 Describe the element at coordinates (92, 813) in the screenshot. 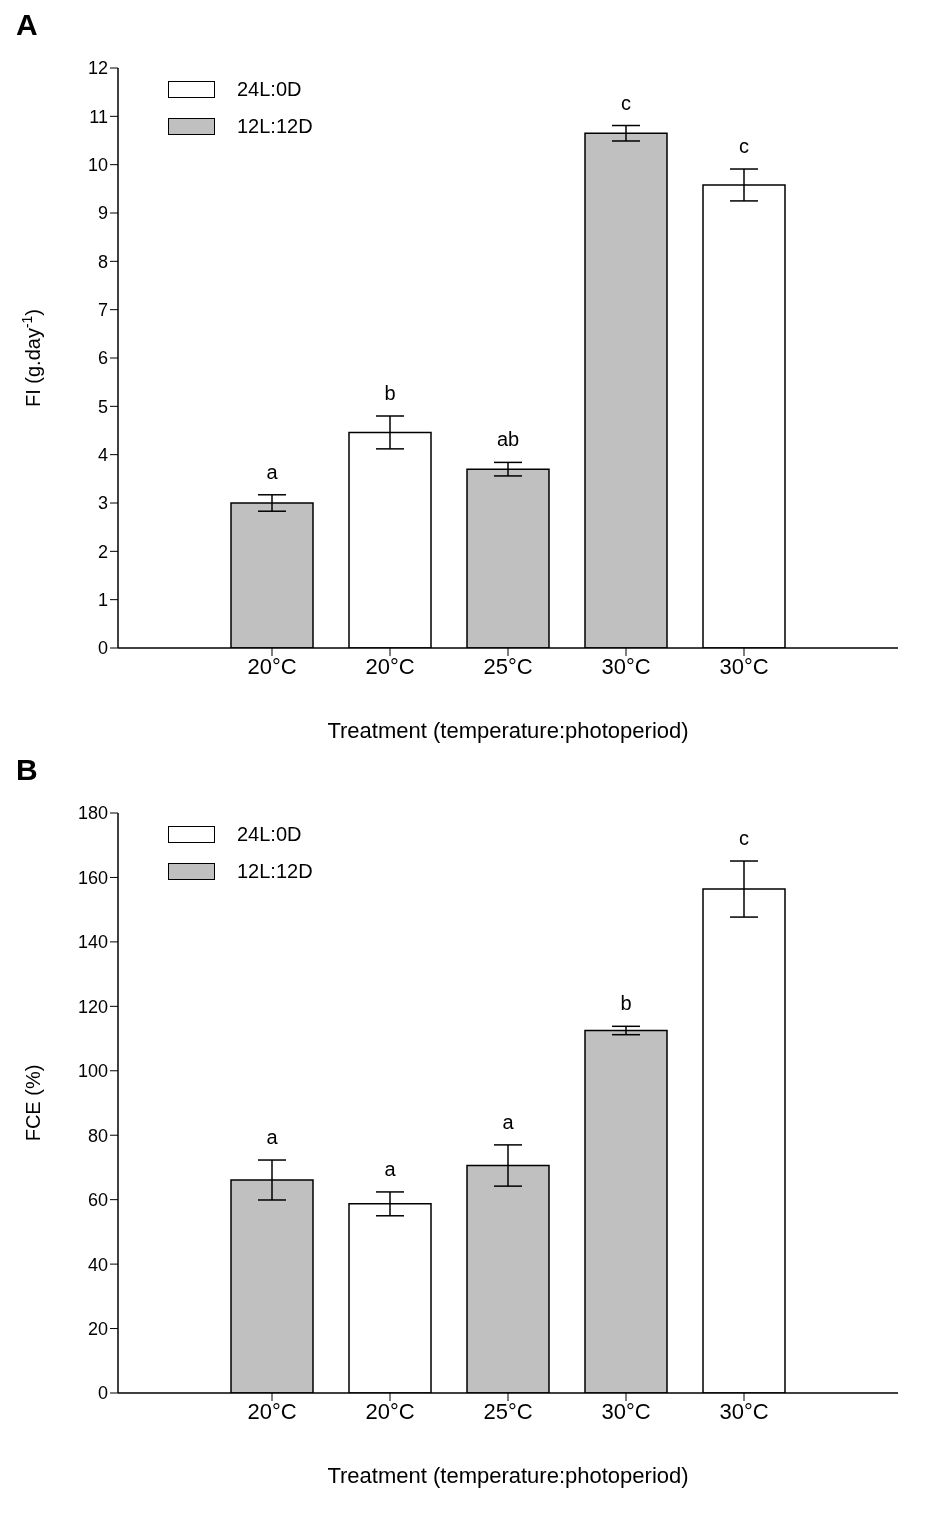

I see `y-tick-label: 180` at that location.